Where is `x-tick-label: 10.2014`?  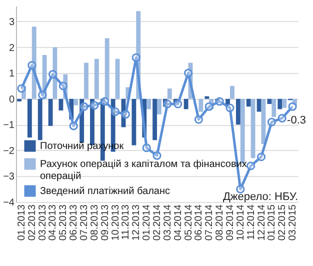 x-tick-label: 10.2014 is located at coordinates (240, 222).